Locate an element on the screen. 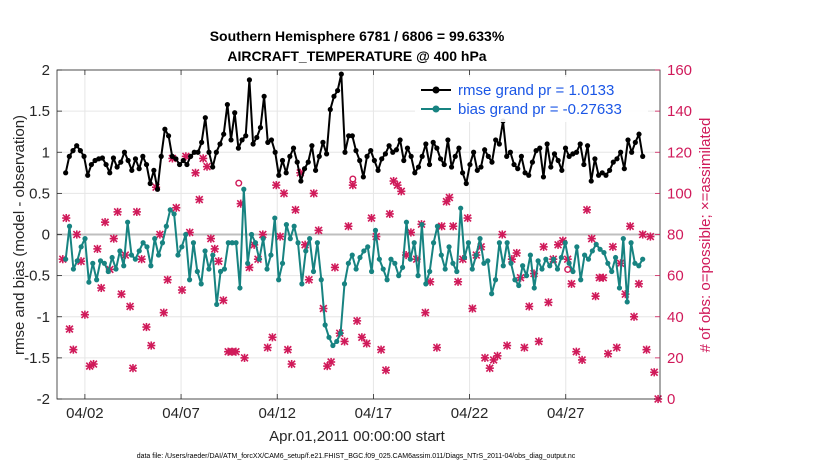 The image size is (830, 470). chart-title-line-2: AIRCRAFT_TEMPERATURE @ 400 hPa is located at coordinates (356, 56).